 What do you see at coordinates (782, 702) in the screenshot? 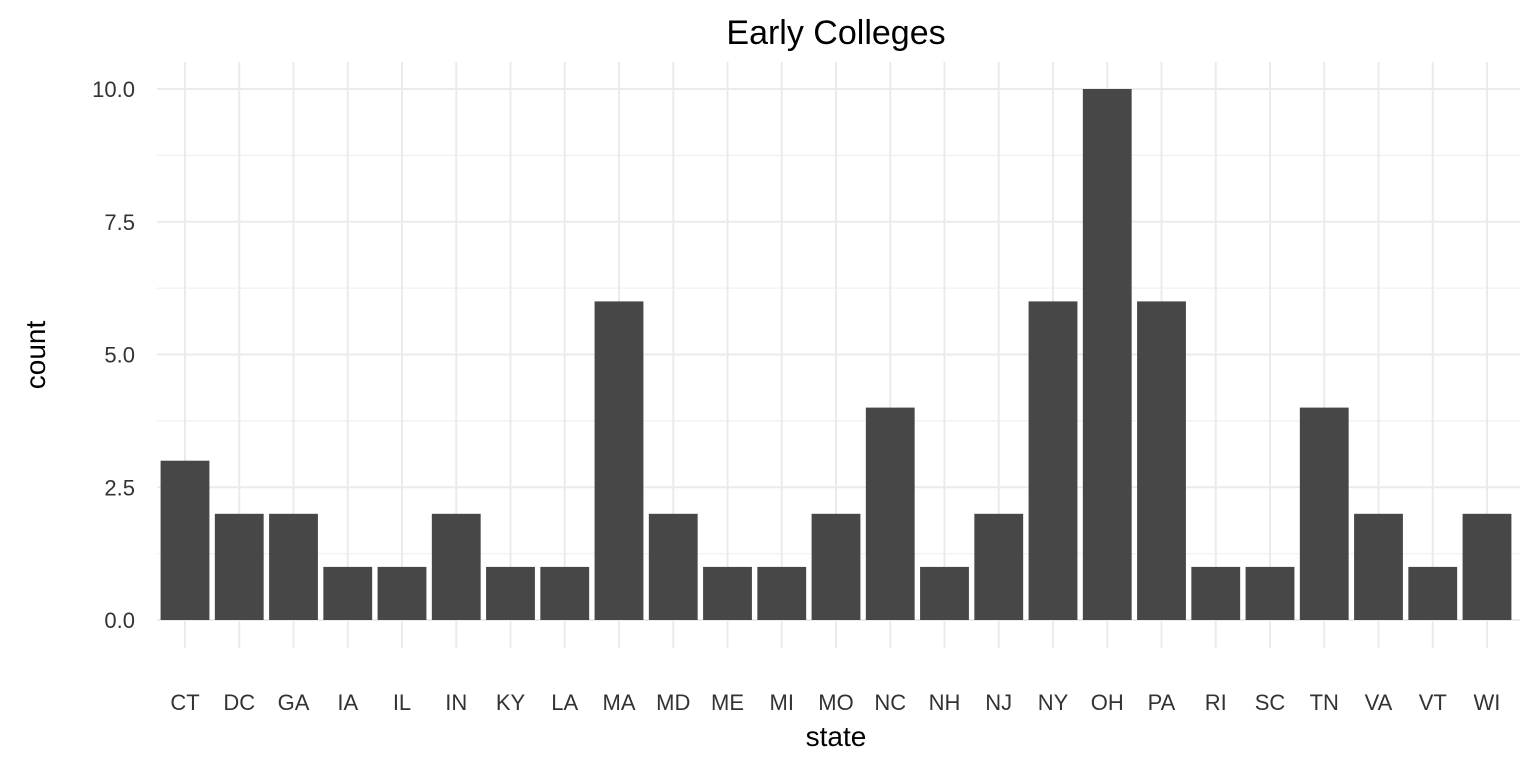
I see `x-tick-label: MI` at bounding box center [782, 702].